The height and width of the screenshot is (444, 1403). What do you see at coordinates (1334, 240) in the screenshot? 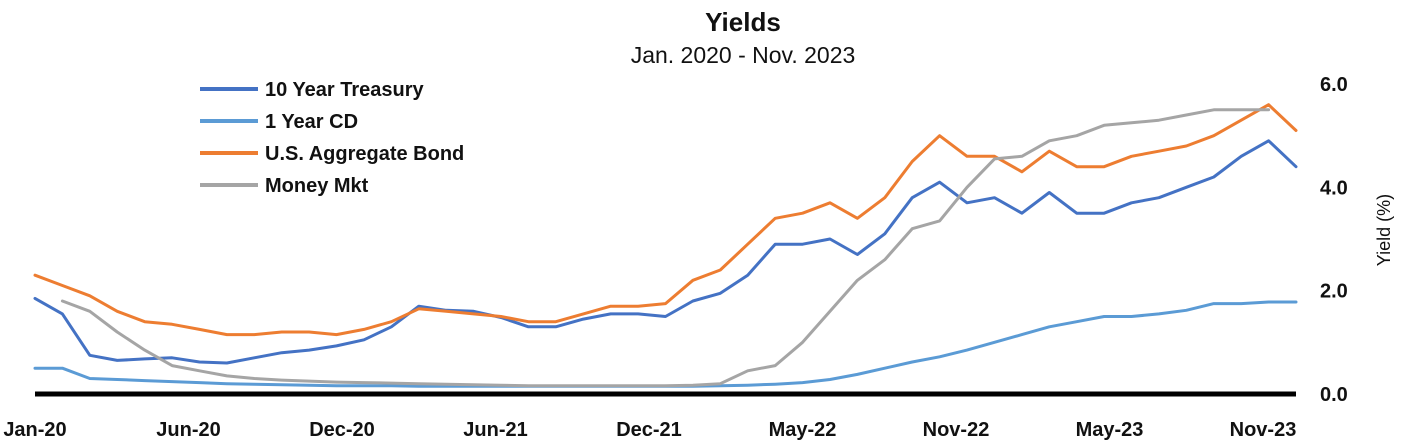
I see `y-ticks: 0.0 2.0 4.0 6.0` at bounding box center [1334, 240].